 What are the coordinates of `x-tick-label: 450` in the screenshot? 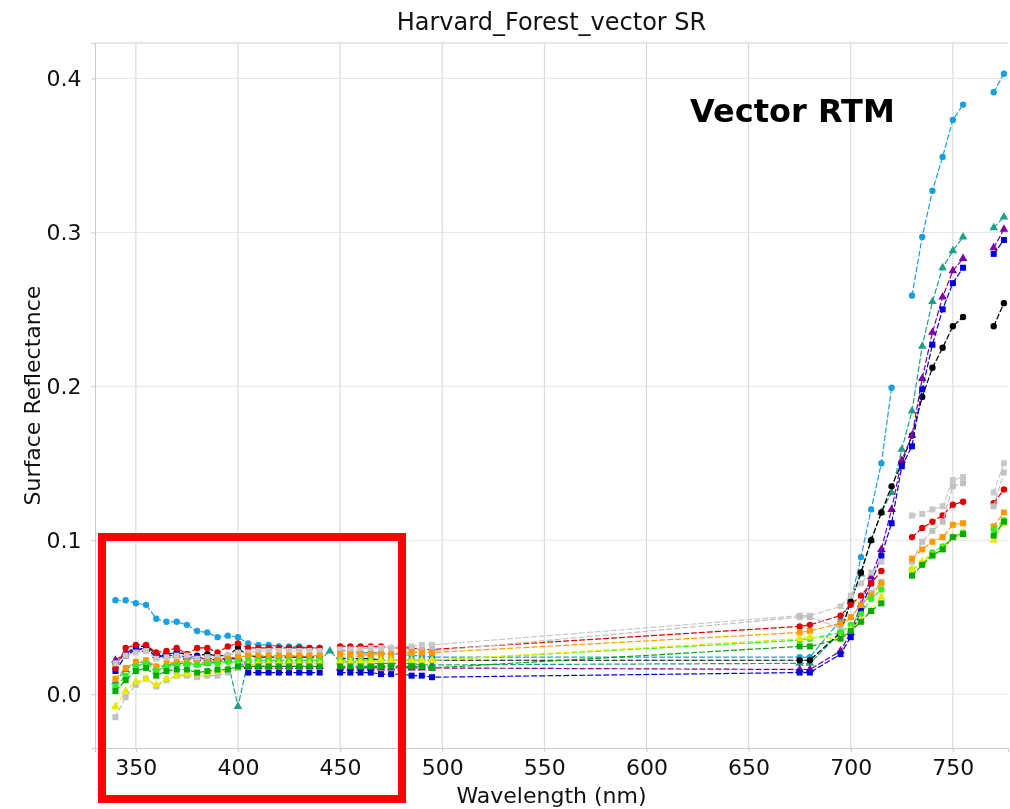 It's located at (340, 767).